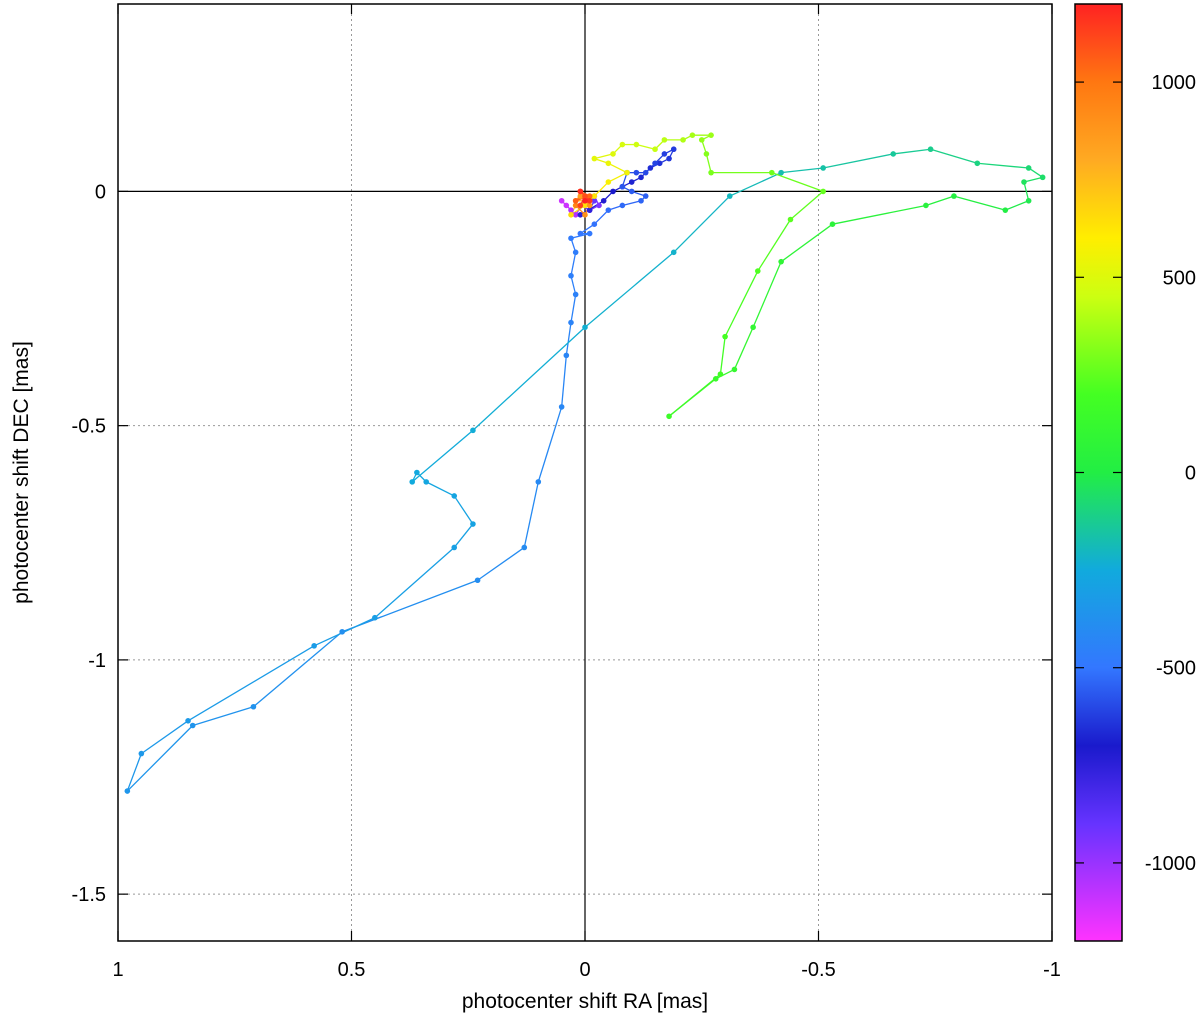 The width and height of the screenshot is (1200, 1018). Describe the element at coordinates (585, 1001) in the screenshot. I see `x-axis-label: photocenter shift RA [mas]` at that location.